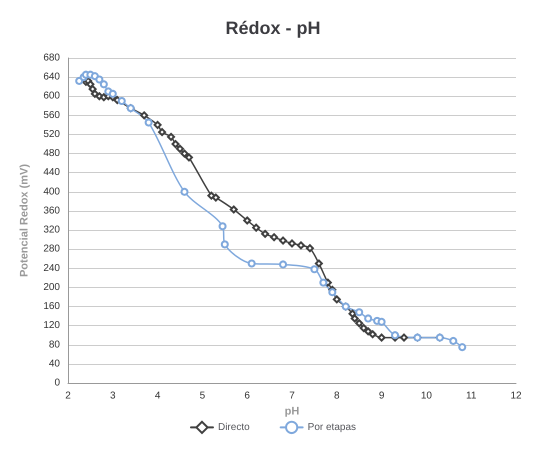  I want to click on y-tick-label: 120, so click(51, 326).